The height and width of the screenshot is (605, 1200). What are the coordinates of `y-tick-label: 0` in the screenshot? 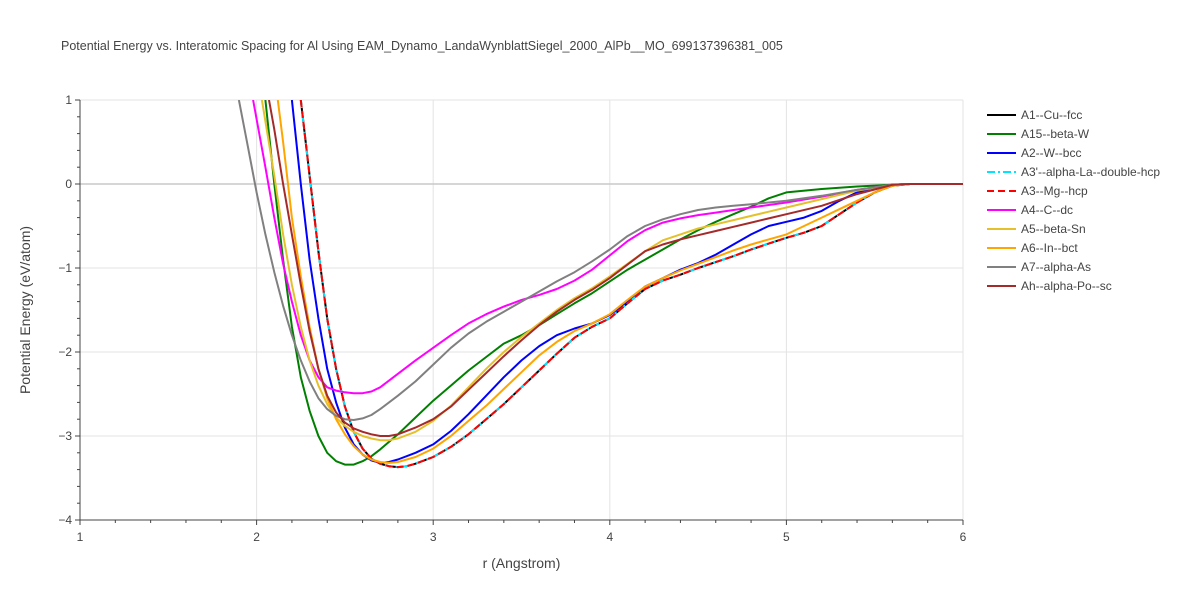 It's located at (68, 184).